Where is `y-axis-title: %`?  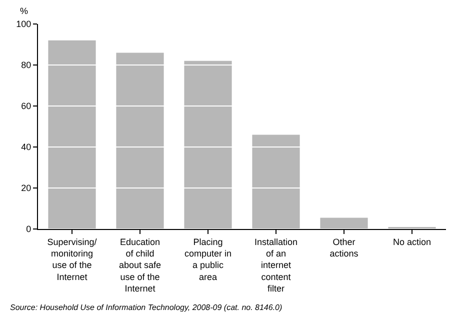
y-axis-title: % is located at coordinates (24, 11).